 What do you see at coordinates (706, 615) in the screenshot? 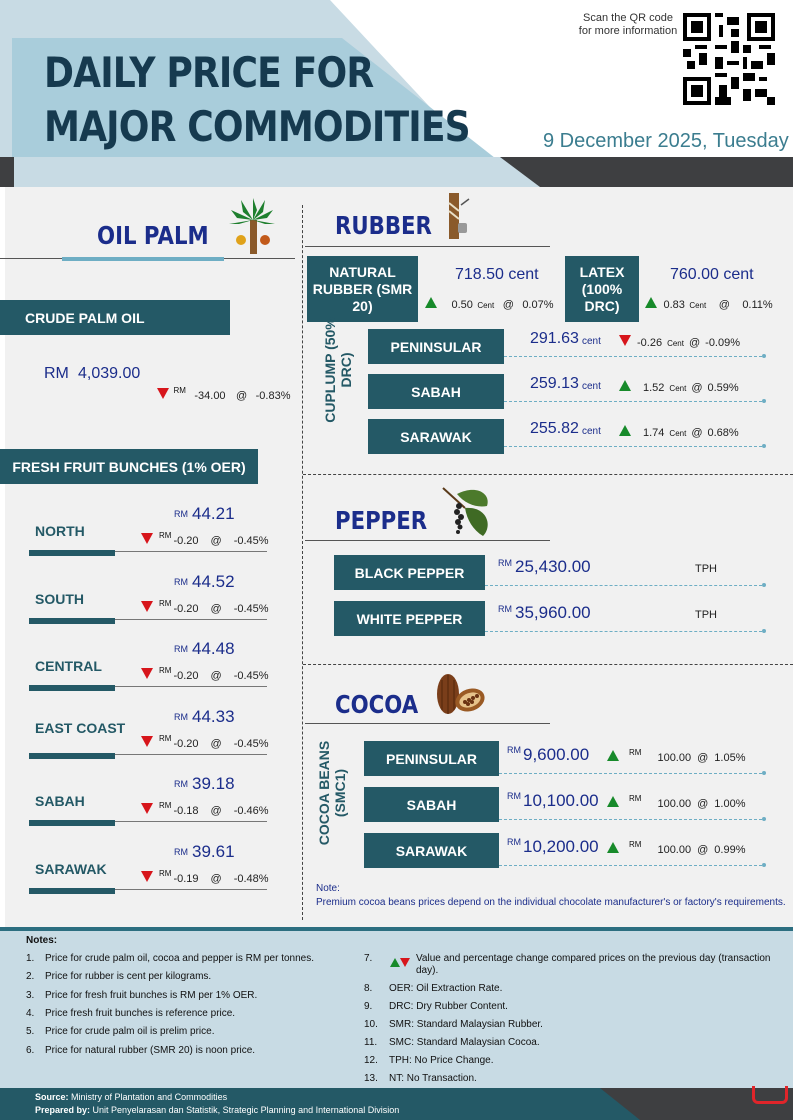
I see `pepper-status: TPH` at bounding box center [706, 615].